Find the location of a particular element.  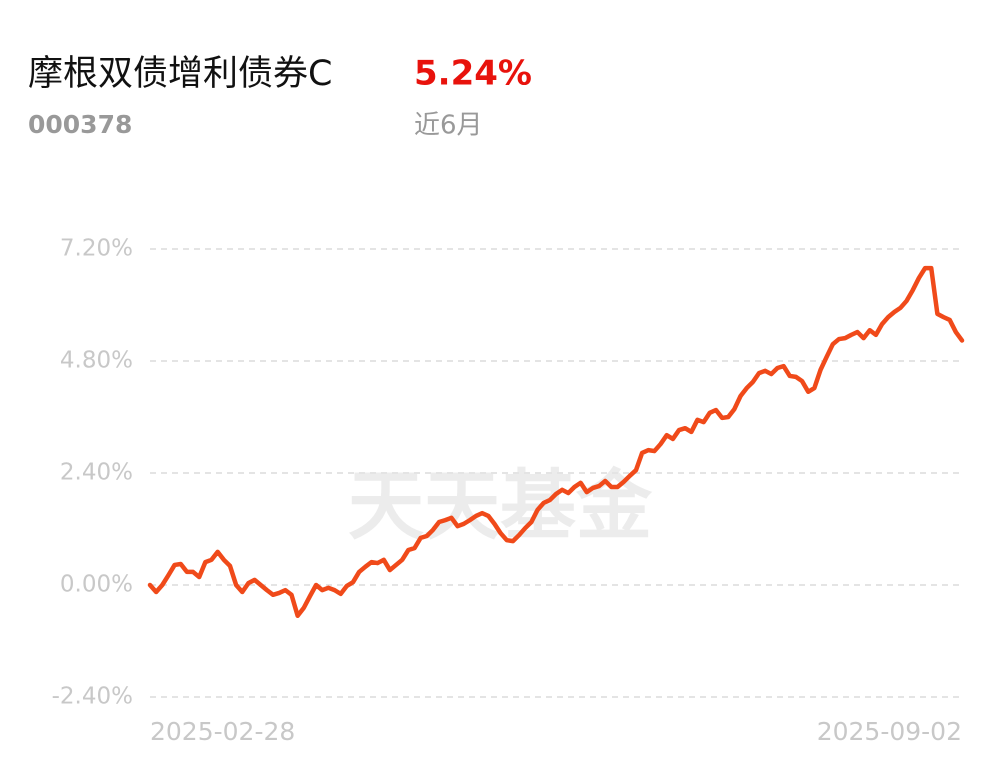

y-tick-label: 2.40% is located at coordinates (96, 473).